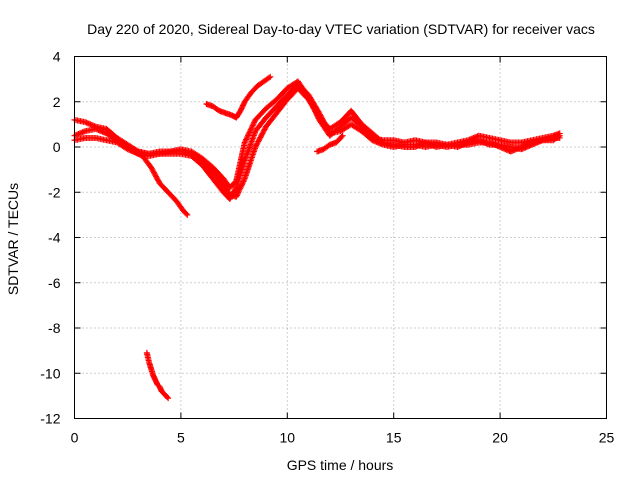  Describe the element at coordinates (607, 438) in the screenshot. I see `x-tick-label: 25` at that location.